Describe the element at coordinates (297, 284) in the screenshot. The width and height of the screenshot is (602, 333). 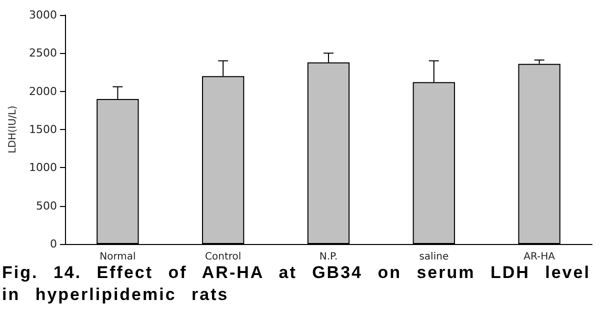
I see `text: Fig. 14. Effect of AR-HA at GB34 on serum LDH level in hyperlipidemic rats` at that location.